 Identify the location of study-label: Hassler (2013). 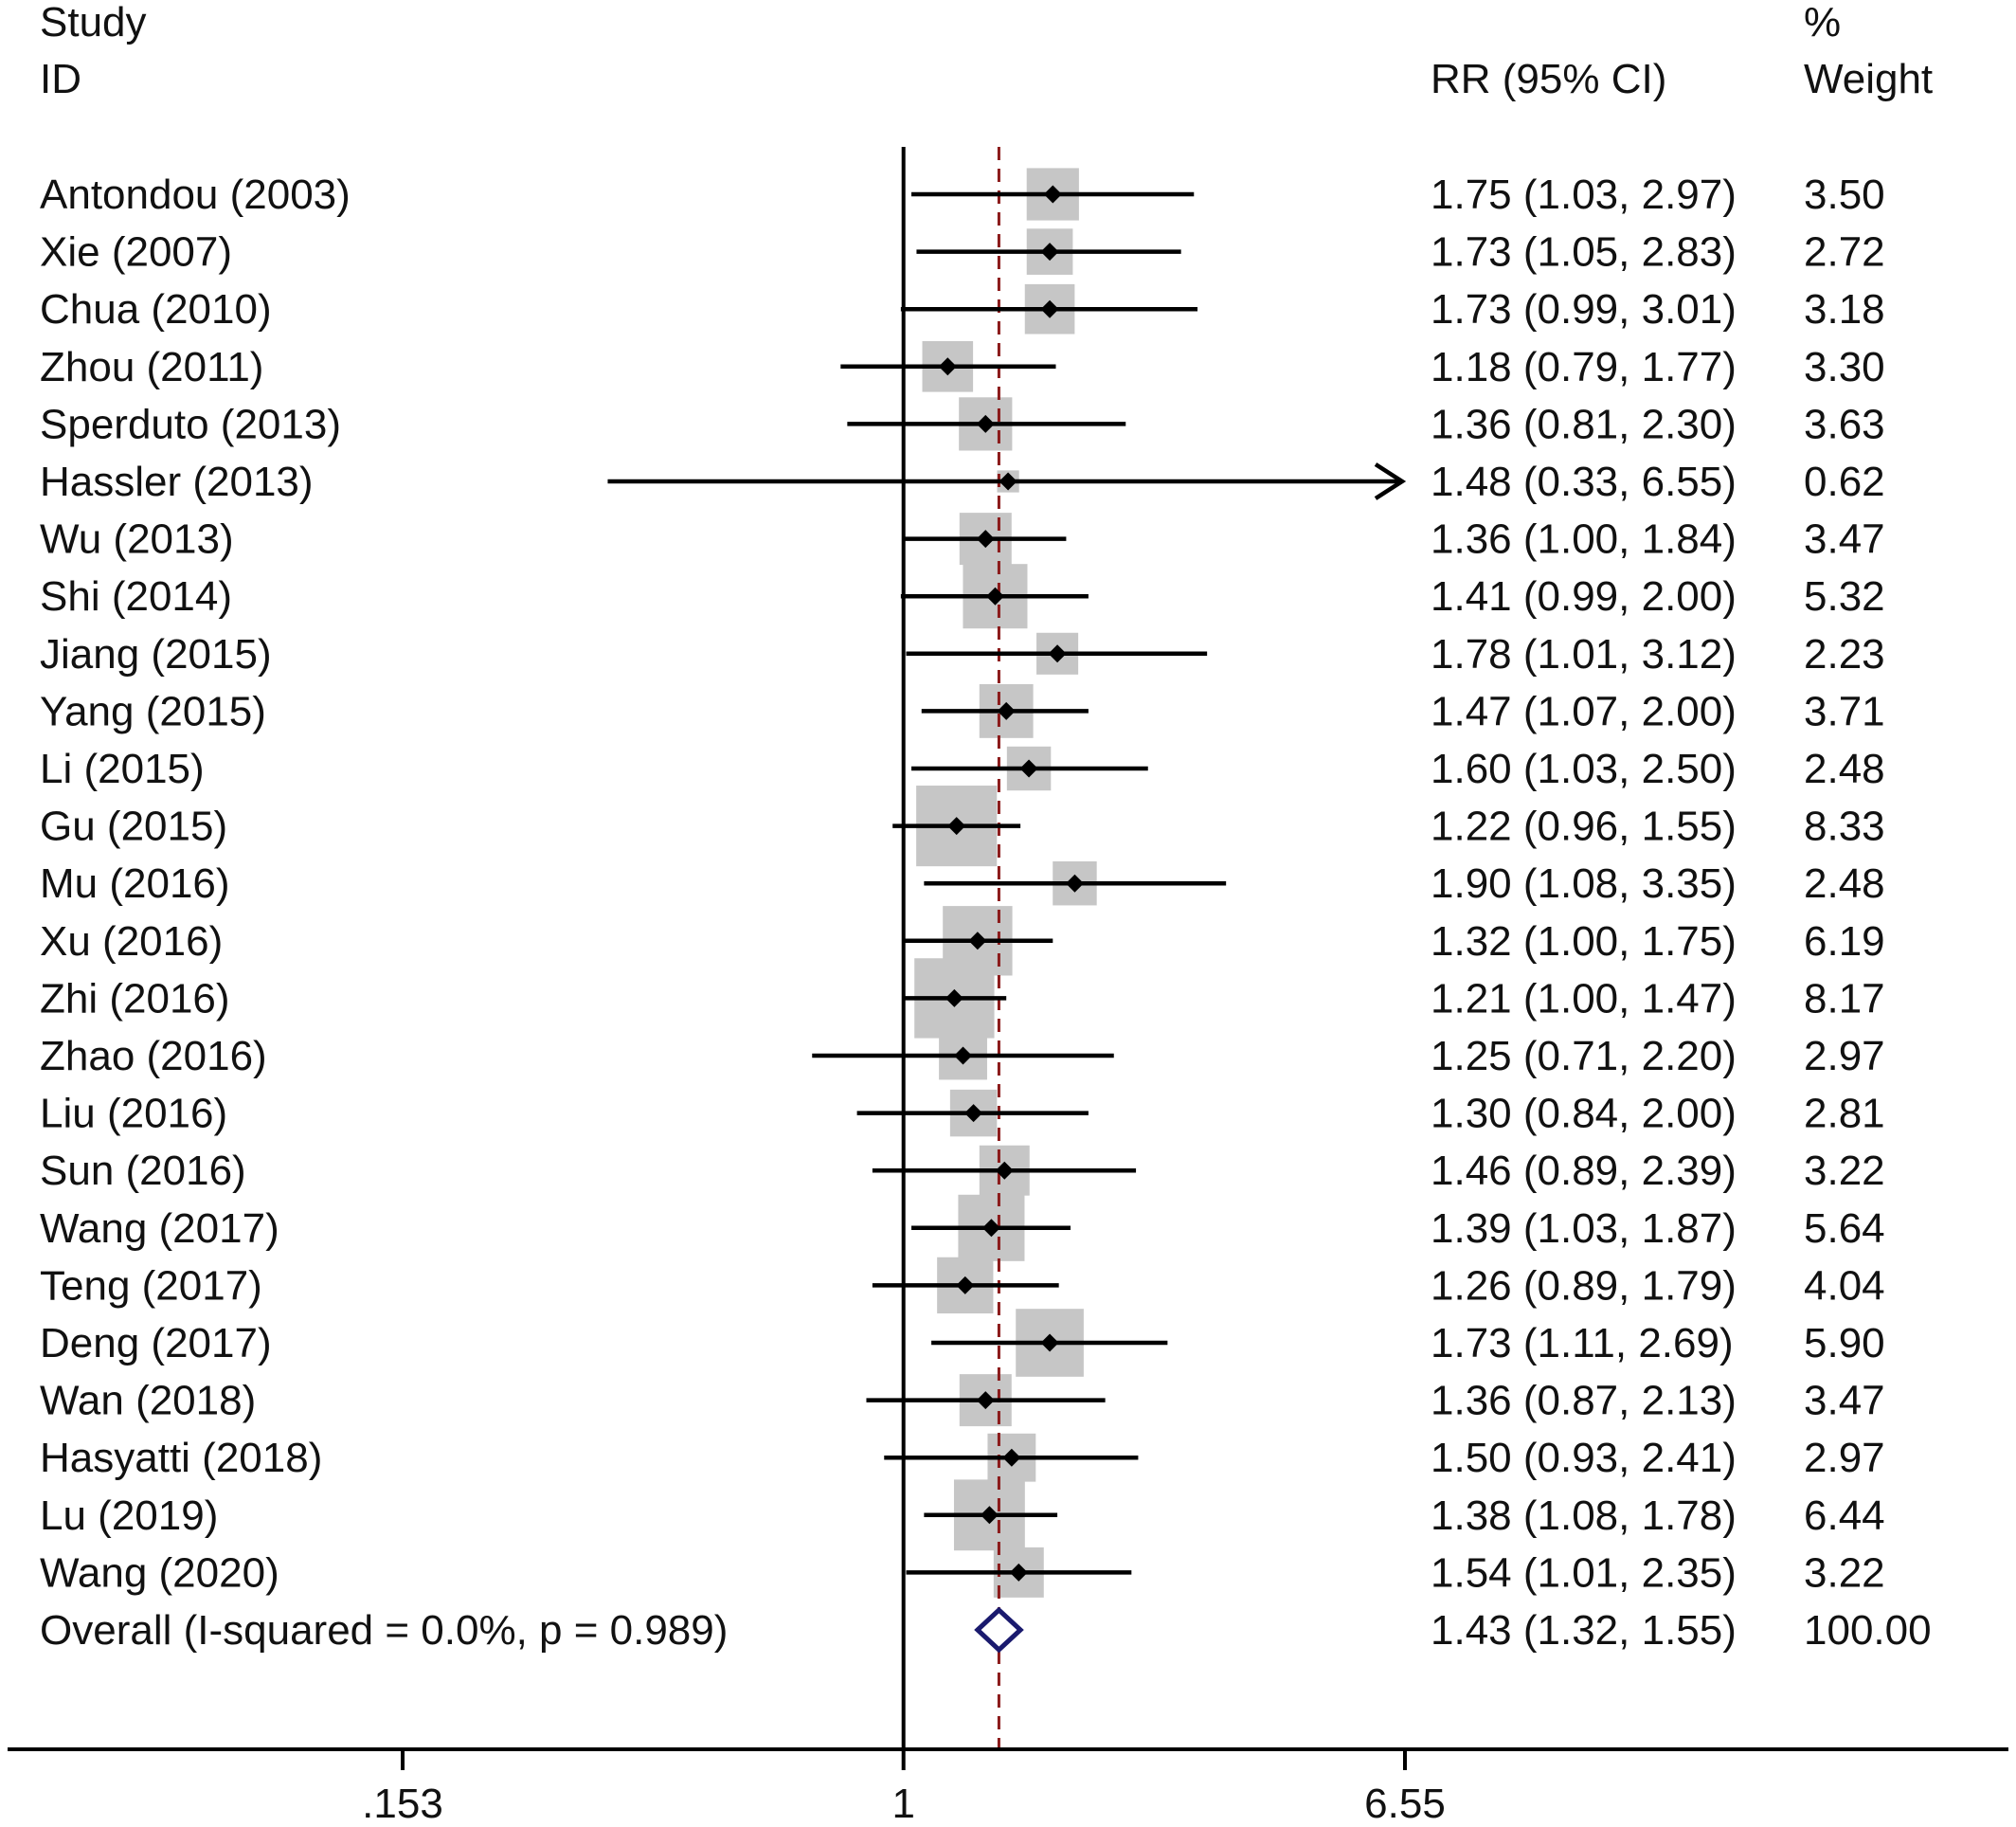
(177, 482).